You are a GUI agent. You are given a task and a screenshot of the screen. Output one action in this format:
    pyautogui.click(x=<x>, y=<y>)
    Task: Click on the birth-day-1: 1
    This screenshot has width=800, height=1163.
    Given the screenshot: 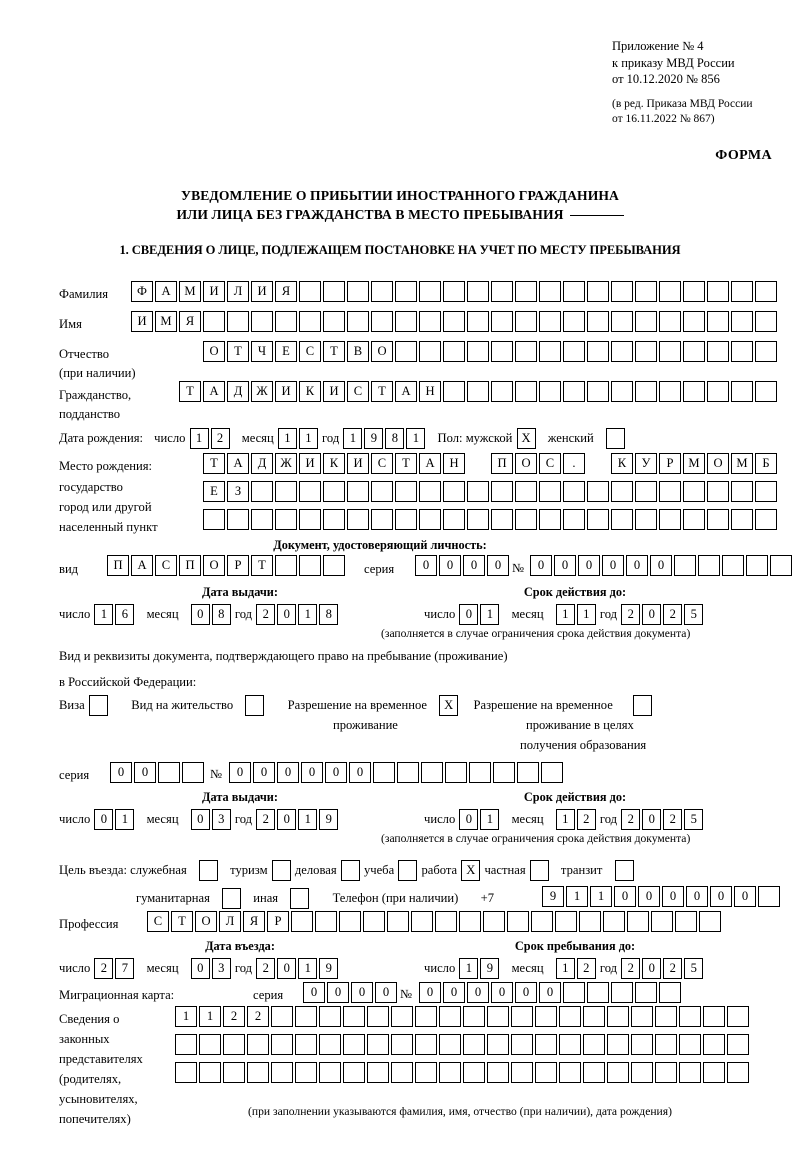 What is the action you would take?
    pyautogui.click(x=199, y=438)
    